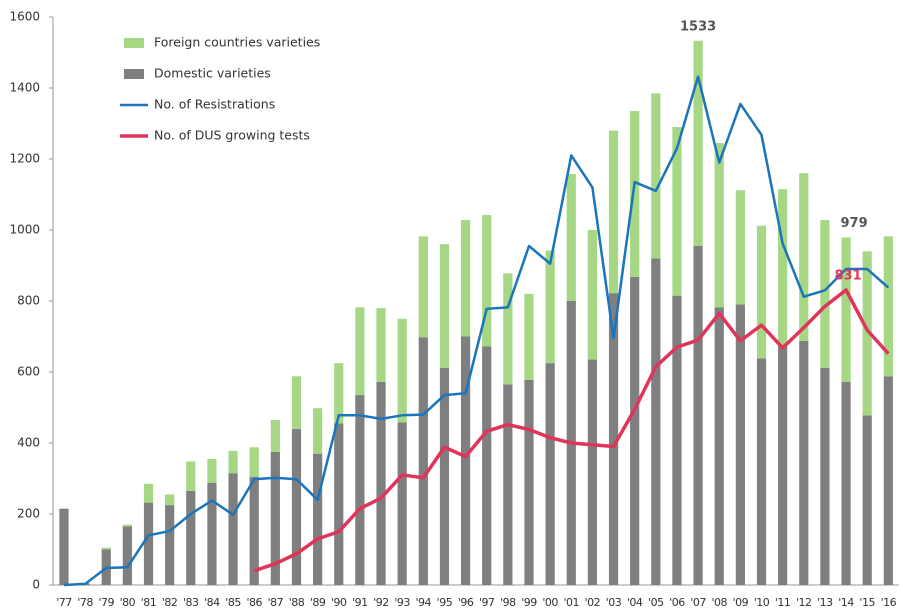  What do you see at coordinates (487, 602) in the screenshot?
I see `x-tick-label: '97` at bounding box center [487, 602].